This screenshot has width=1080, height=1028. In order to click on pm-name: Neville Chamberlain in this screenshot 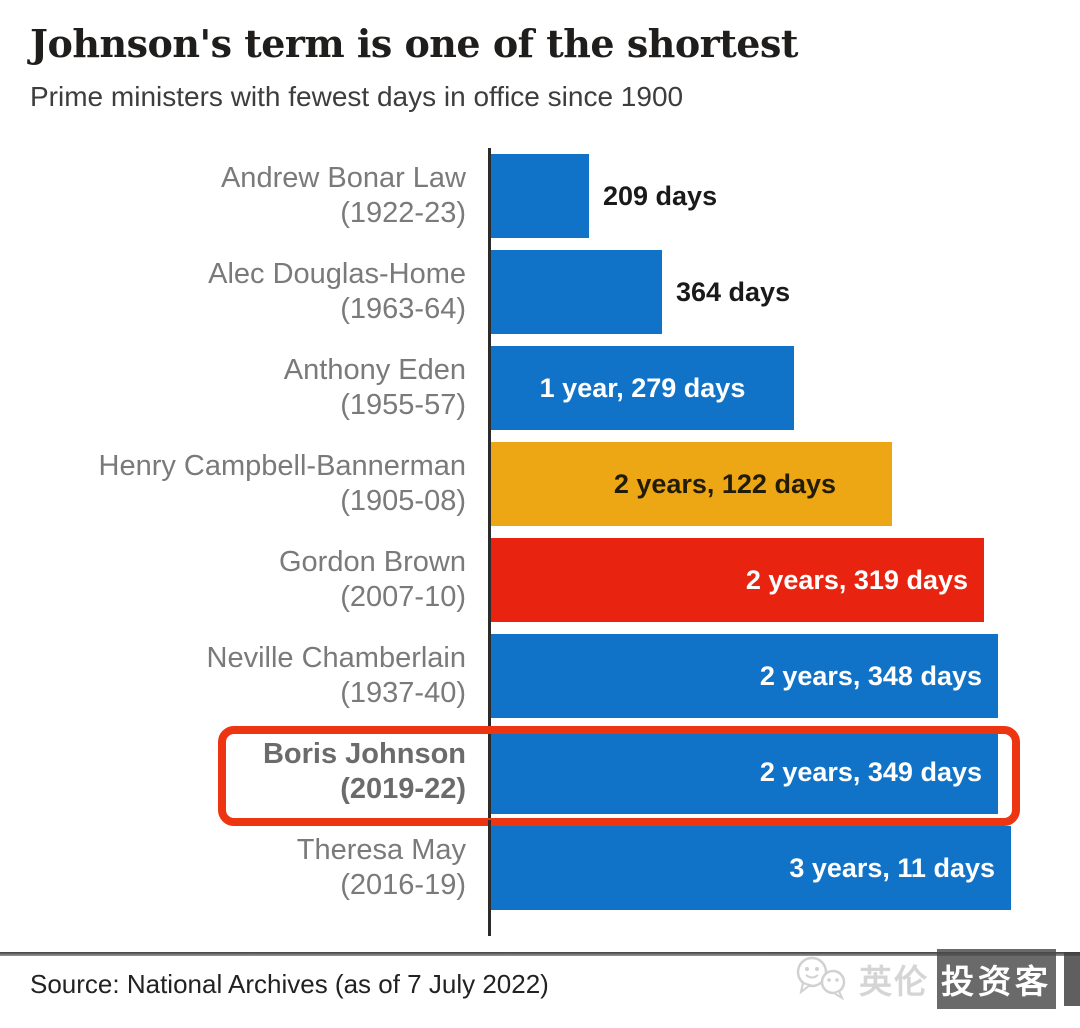, I will do `click(336, 658)`.